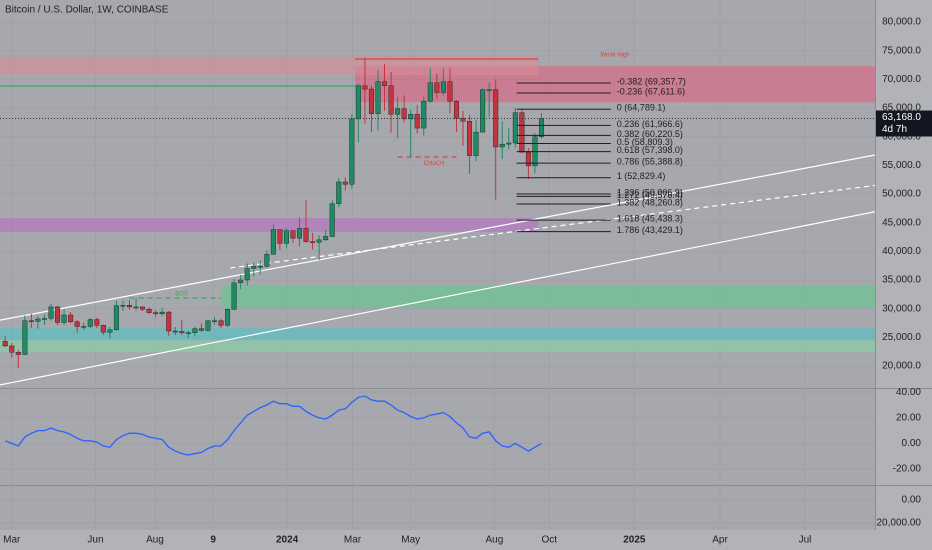 The width and height of the screenshot is (932, 550). What do you see at coordinates (466, 540) in the screenshot?
I see `time-axis-background` at bounding box center [466, 540].